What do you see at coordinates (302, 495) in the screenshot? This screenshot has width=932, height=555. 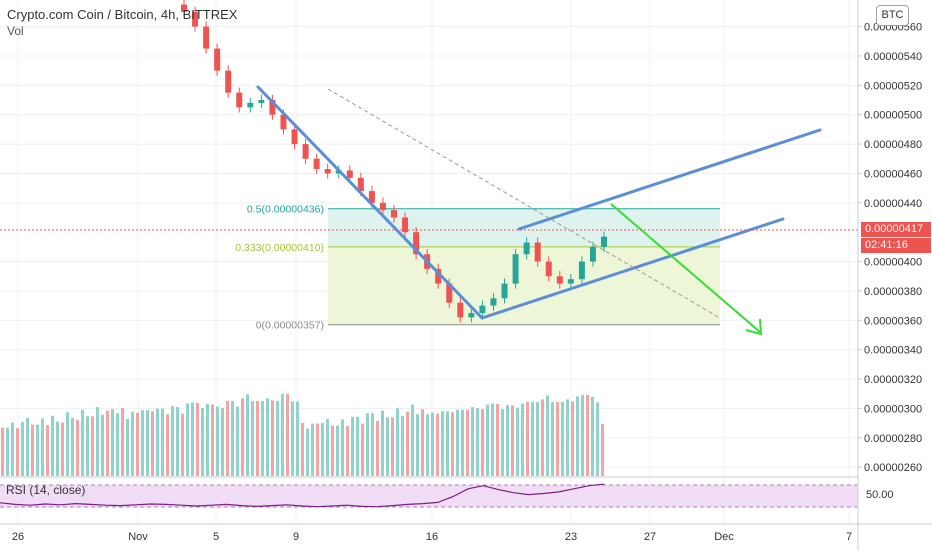 I see `rsi-line` at bounding box center [302, 495].